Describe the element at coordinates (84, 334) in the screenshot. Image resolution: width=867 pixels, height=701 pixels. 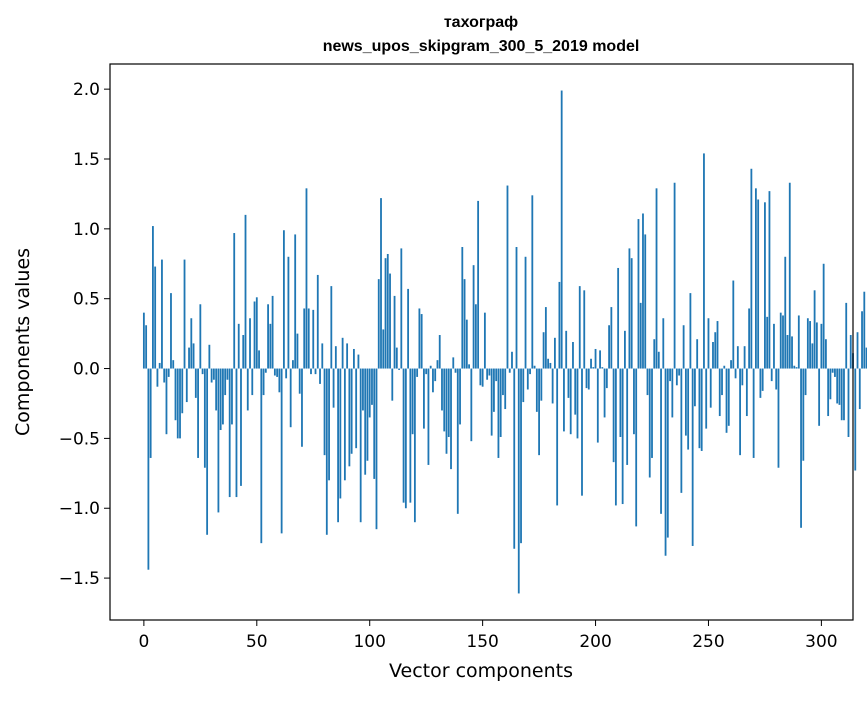
I see `y-axis-ticks: −1.5 −1.0 −0.5 0.0 0.5 1.0 1.5 2.0` at that location.